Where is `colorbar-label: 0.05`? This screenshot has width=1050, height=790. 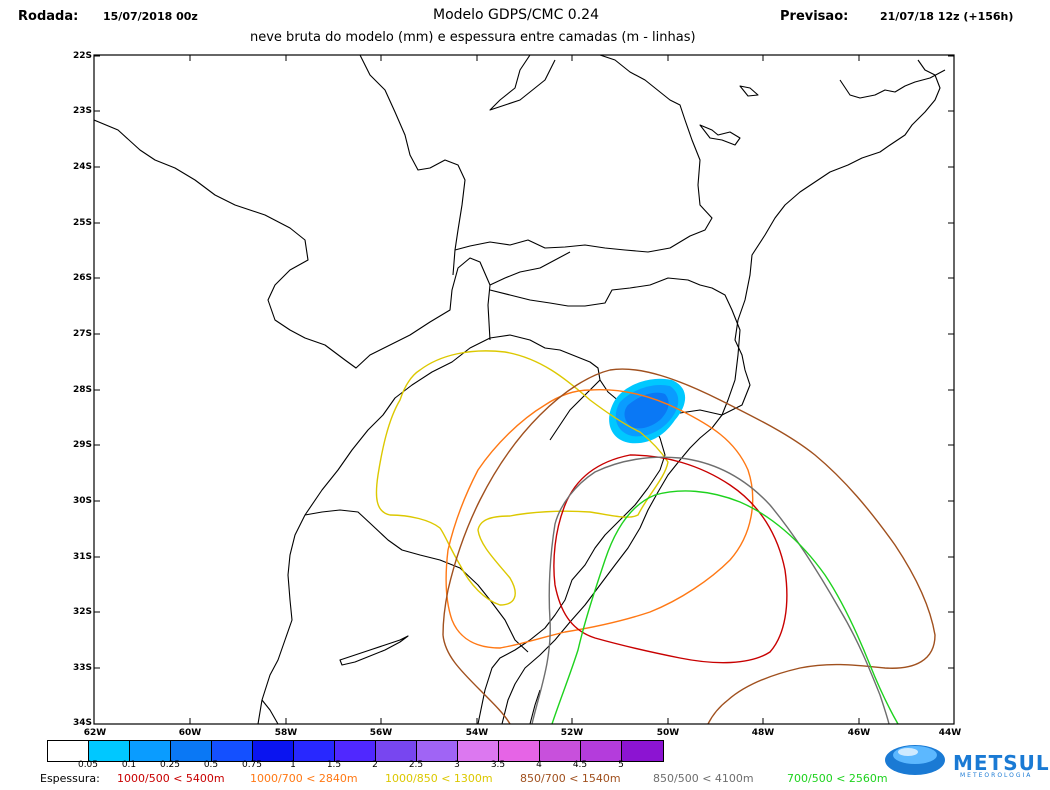 colorbar-label: 0.05 is located at coordinates (88, 765).